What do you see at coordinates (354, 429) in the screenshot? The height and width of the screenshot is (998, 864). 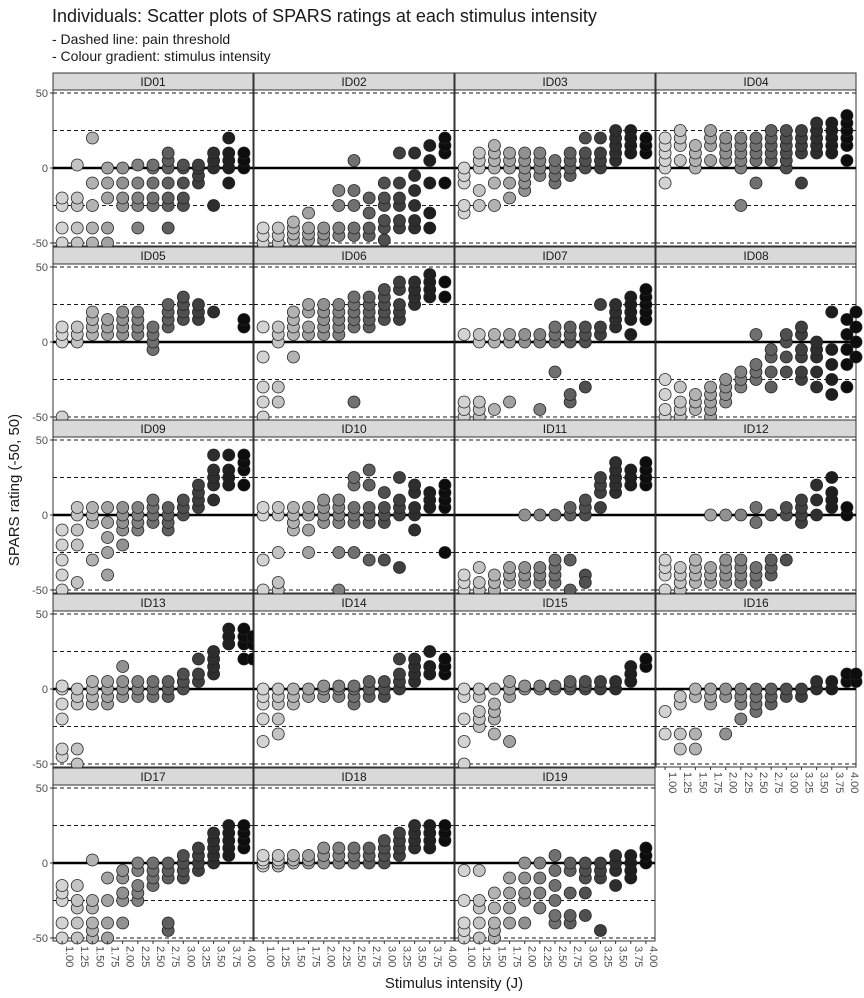 I see `facet-label: ID10` at bounding box center [354, 429].